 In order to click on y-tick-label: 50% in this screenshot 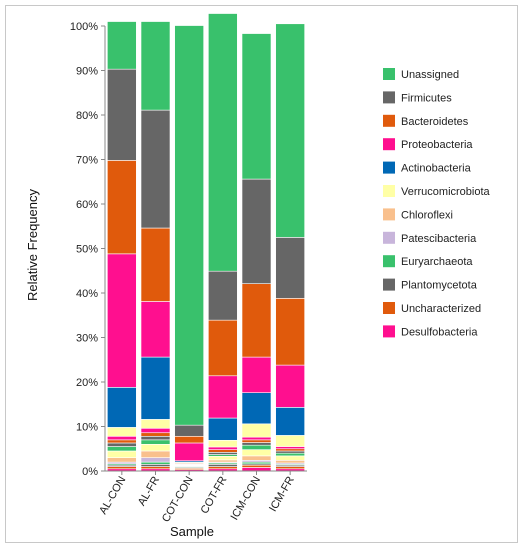, I will do `click(87, 250)`.